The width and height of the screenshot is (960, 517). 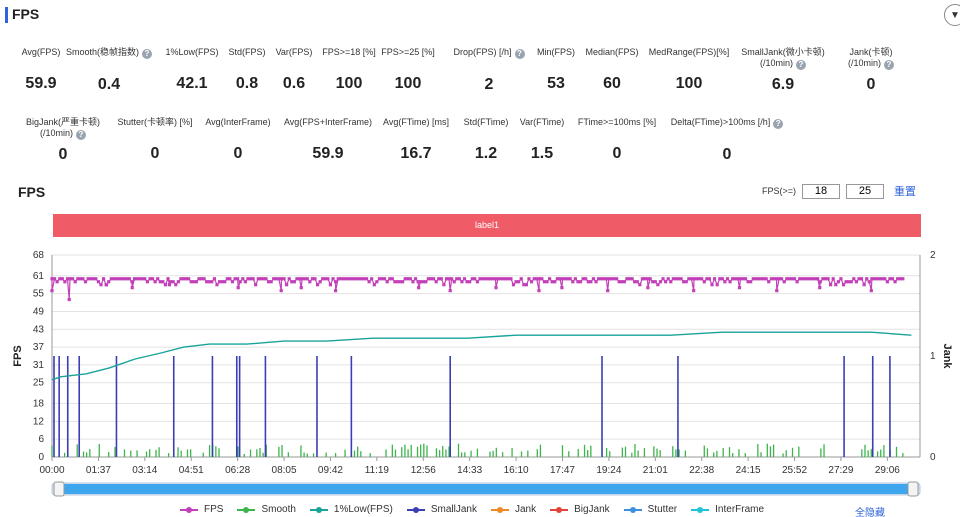 I want to click on stat-value: 6.9, so click(x=783, y=84).